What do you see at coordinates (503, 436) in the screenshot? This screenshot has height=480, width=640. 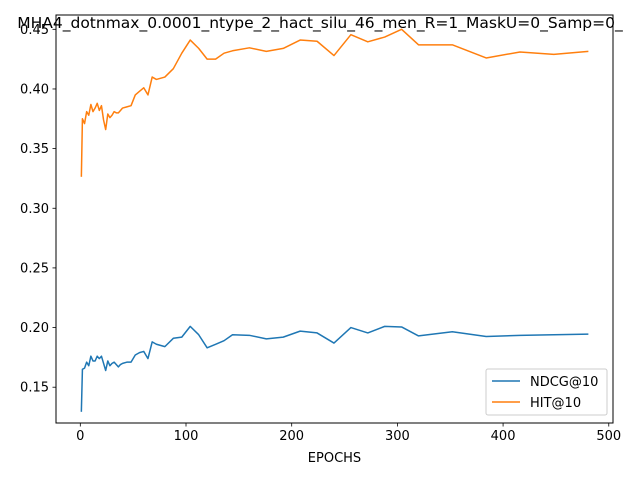 I see `x-tick-label: 400` at bounding box center [503, 436].